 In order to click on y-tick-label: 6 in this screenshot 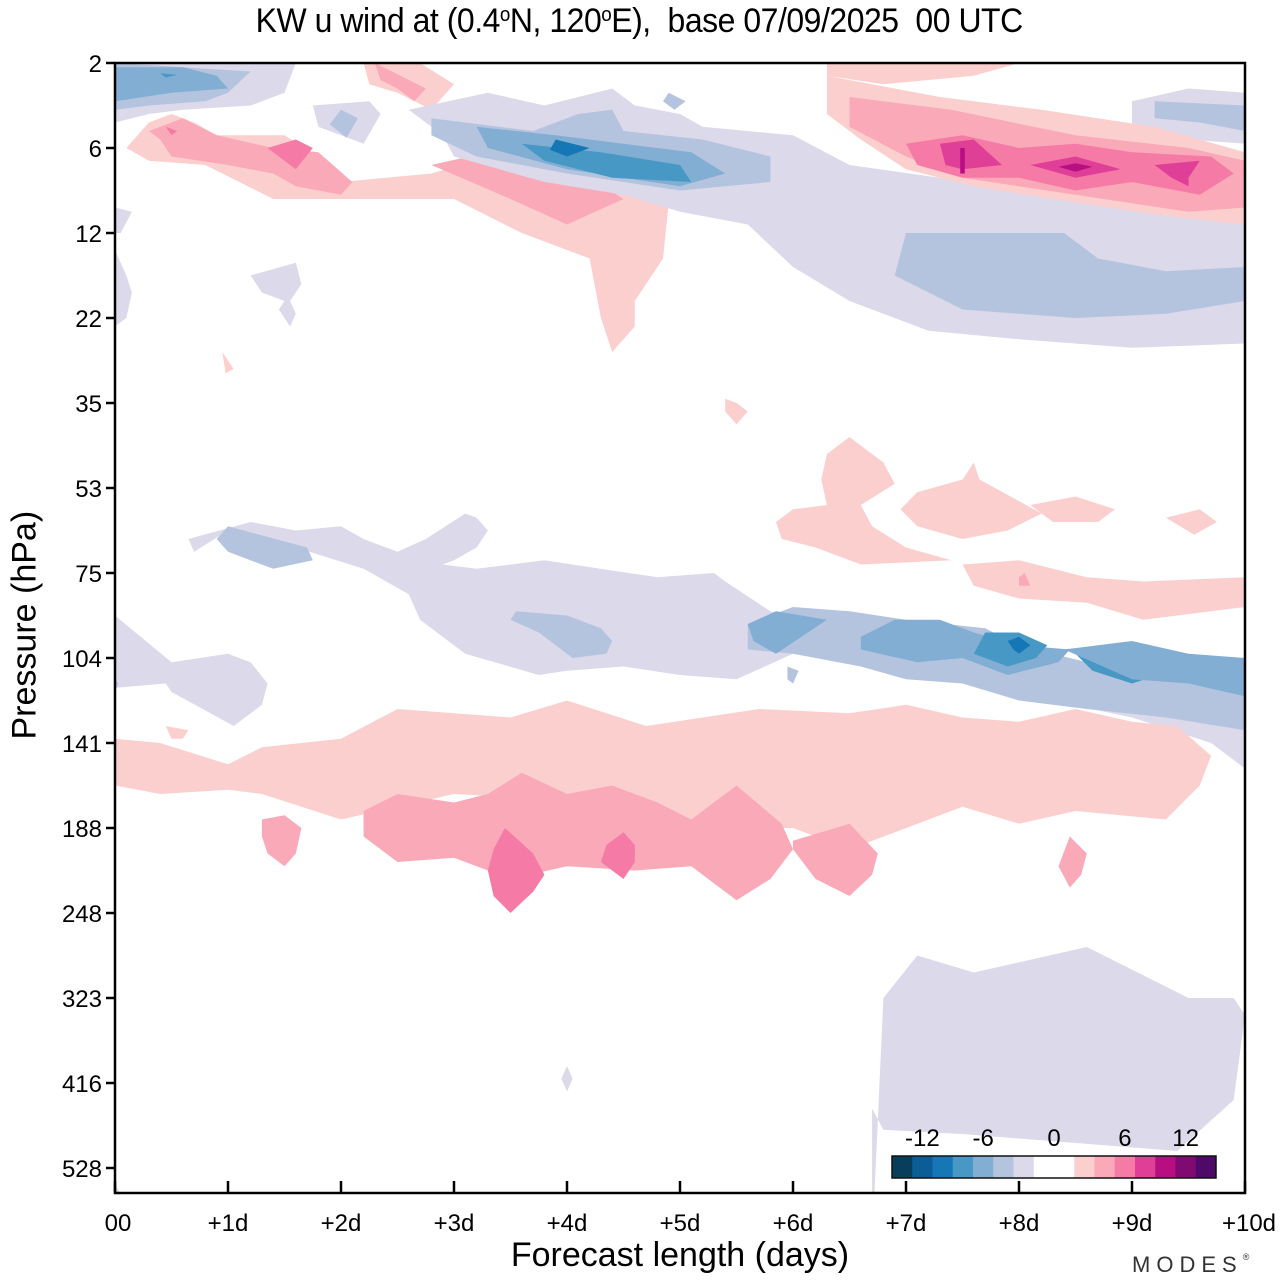, I will do `click(95, 149)`.